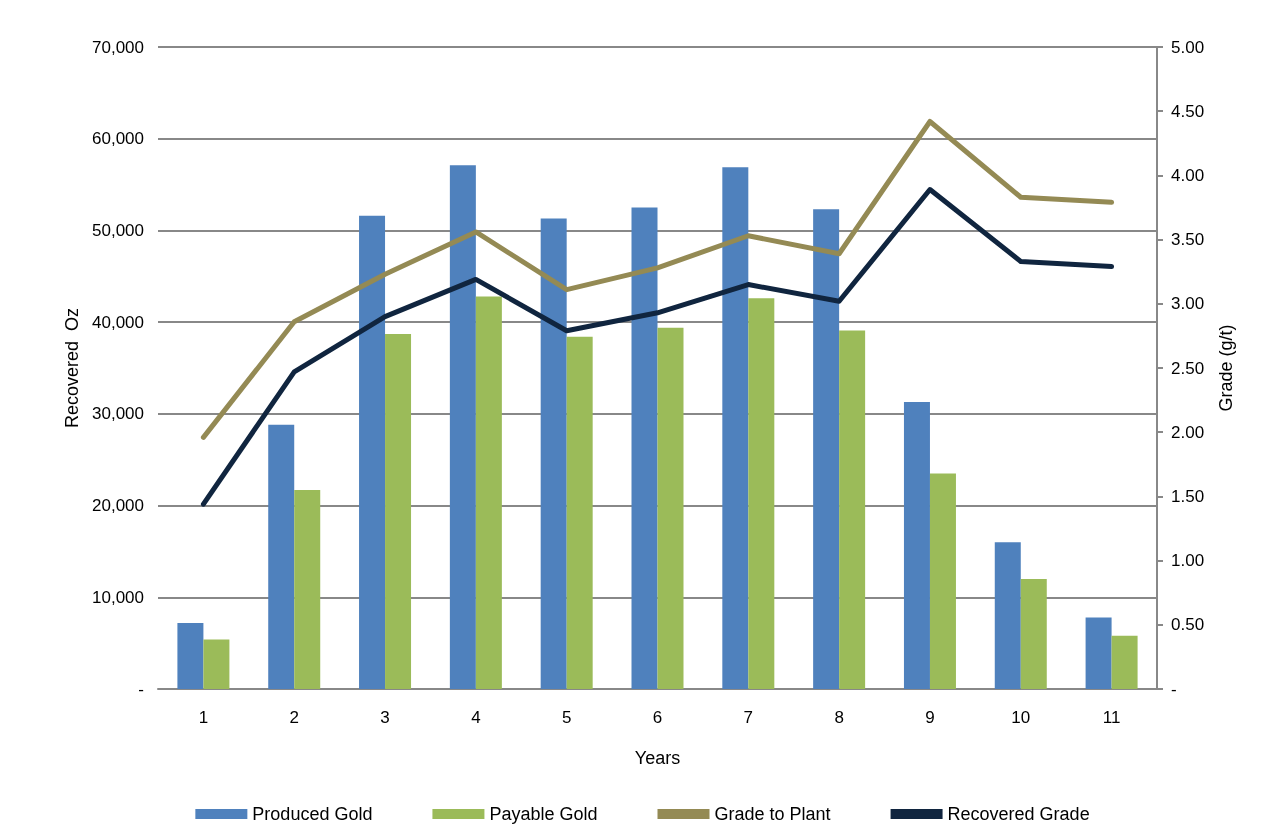  I want to click on y2-tick-label: 4.00, so click(1188, 175).